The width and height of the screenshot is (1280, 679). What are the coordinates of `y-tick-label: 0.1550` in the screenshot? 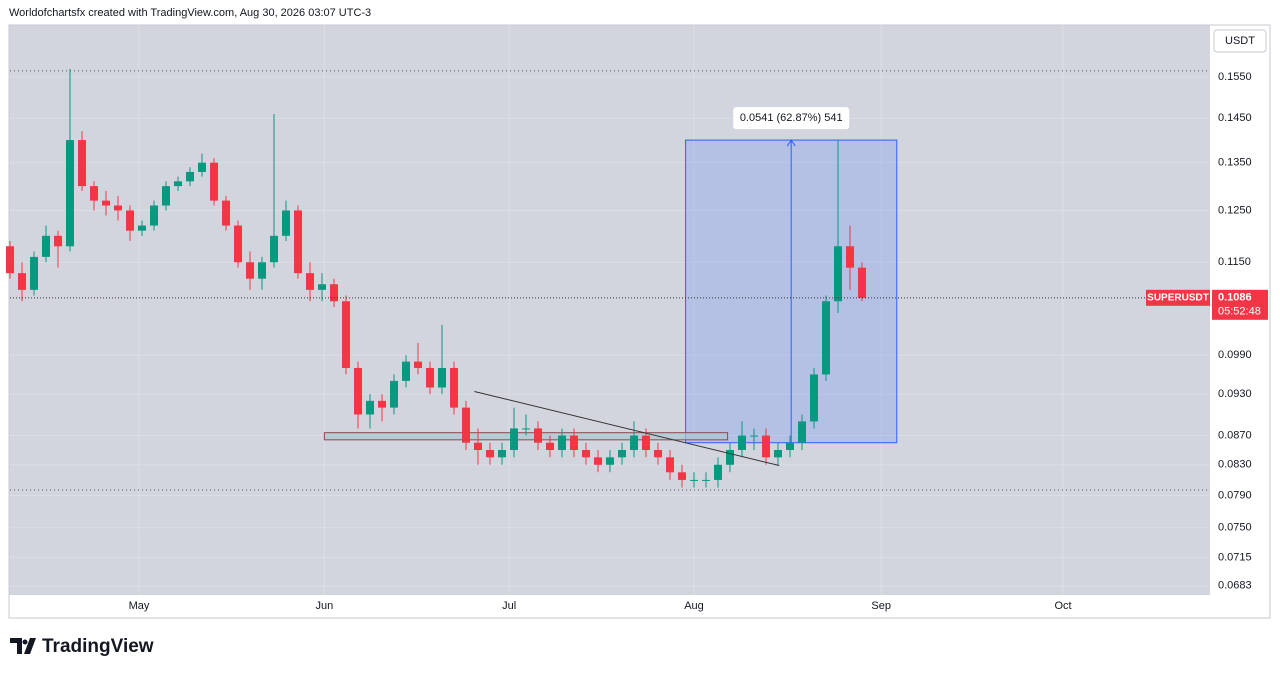 It's located at (1235, 77).